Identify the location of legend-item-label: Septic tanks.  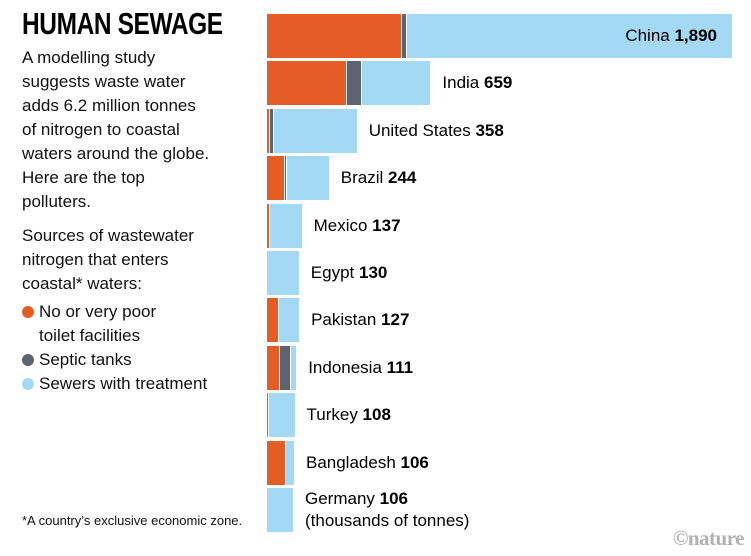
(85, 359).